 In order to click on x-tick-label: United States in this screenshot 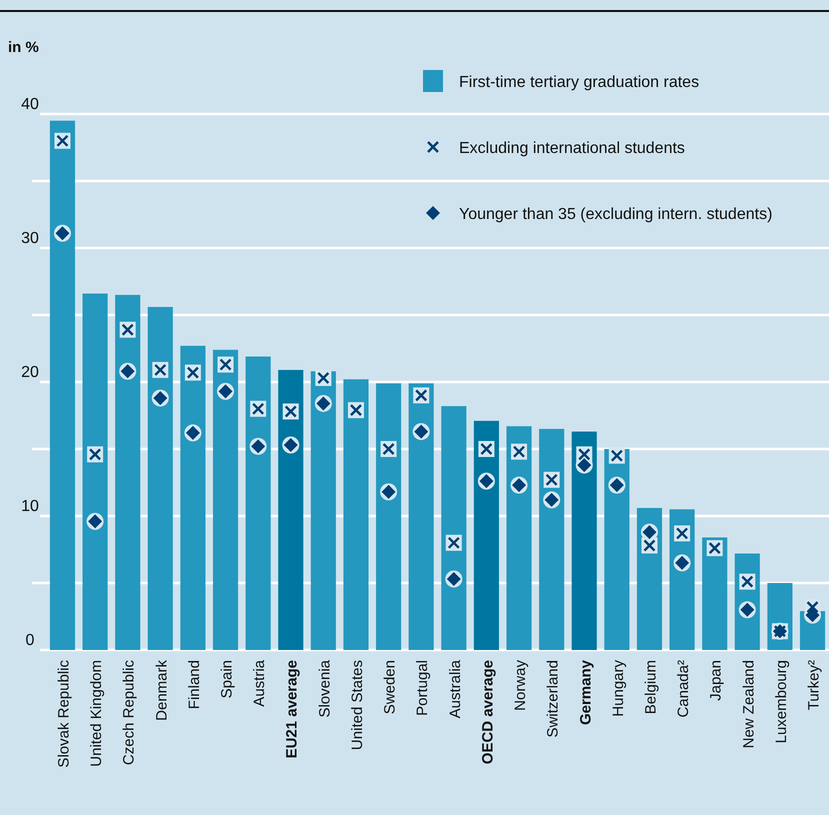, I will do `click(357, 705)`.